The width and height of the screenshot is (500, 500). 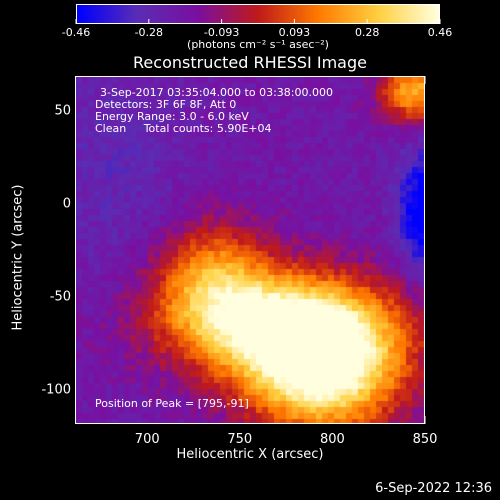 What do you see at coordinates (56, 390) in the screenshot?
I see `y-tick-label: -100` at bounding box center [56, 390].